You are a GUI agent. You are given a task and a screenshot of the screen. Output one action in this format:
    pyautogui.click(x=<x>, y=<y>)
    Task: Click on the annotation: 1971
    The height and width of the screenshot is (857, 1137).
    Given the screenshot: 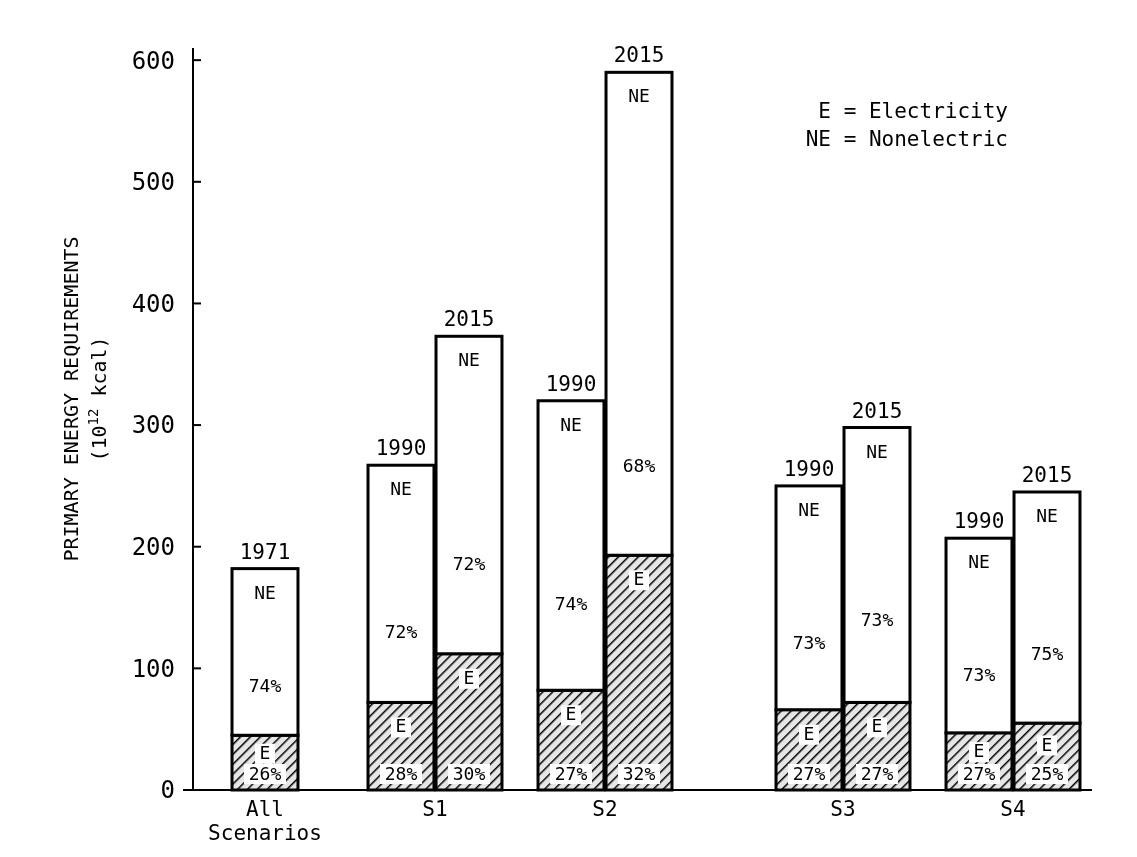 What is the action you would take?
    pyautogui.click(x=265, y=551)
    